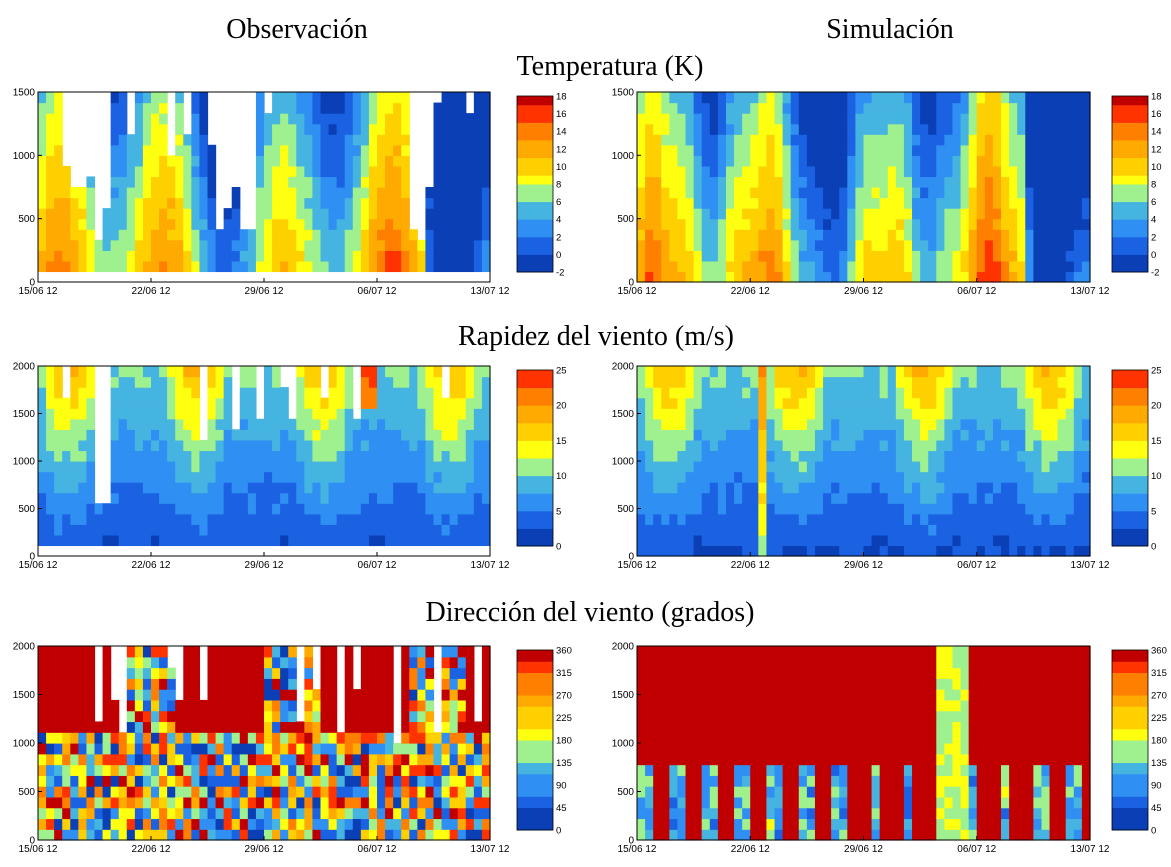 The height and width of the screenshot is (867, 1171). Describe the element at coordinates (1155, 273) in the screenshot. I see `colorbar-tick-label: -2` at that location.